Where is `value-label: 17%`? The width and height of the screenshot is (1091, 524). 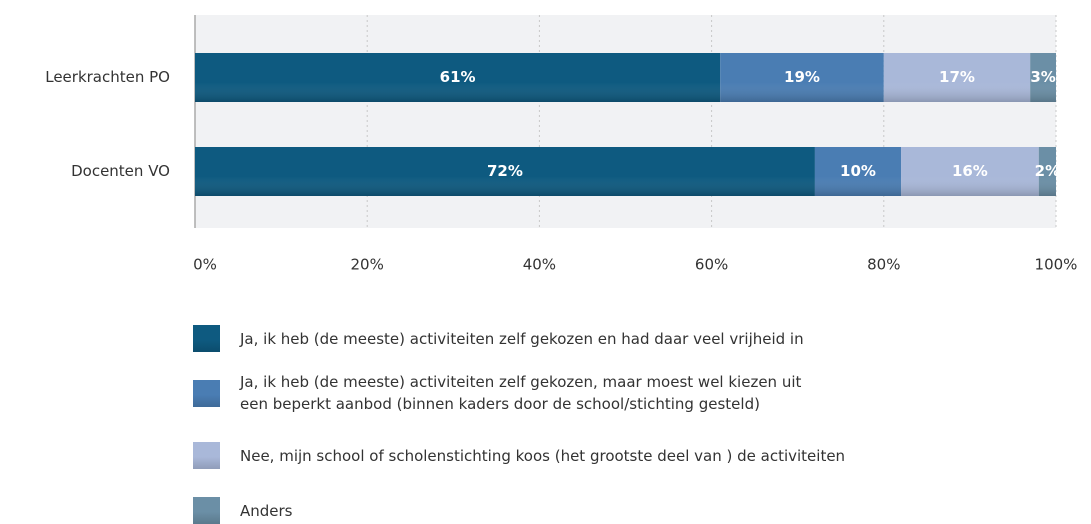 value-label: 17% is located at coordinates (957, 77).